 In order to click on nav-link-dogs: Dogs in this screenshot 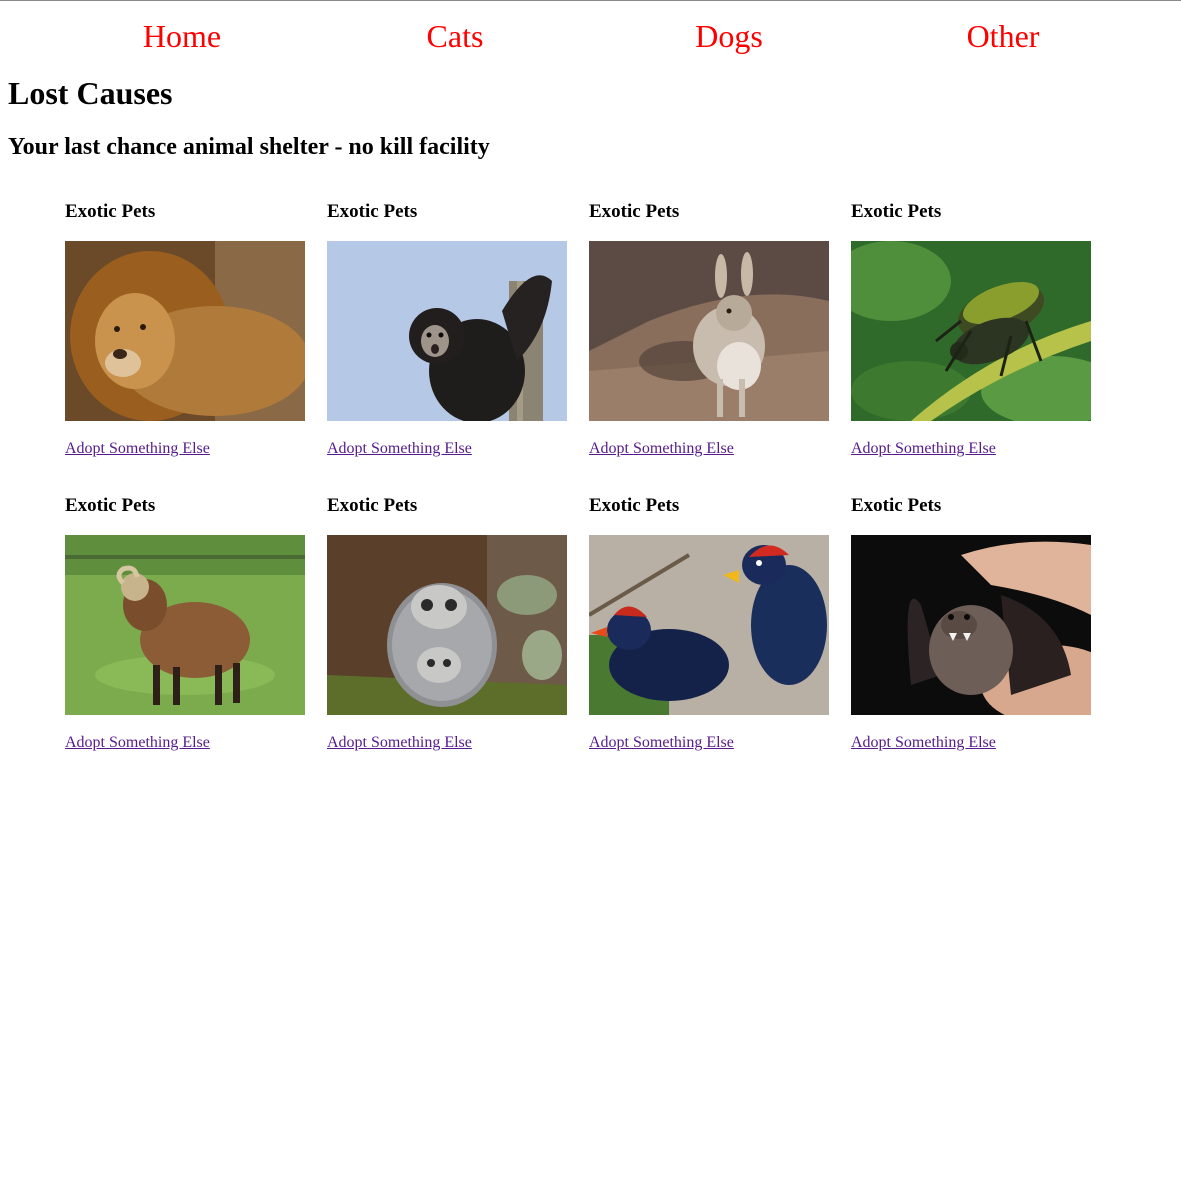, I will do `click(729, 36)`.